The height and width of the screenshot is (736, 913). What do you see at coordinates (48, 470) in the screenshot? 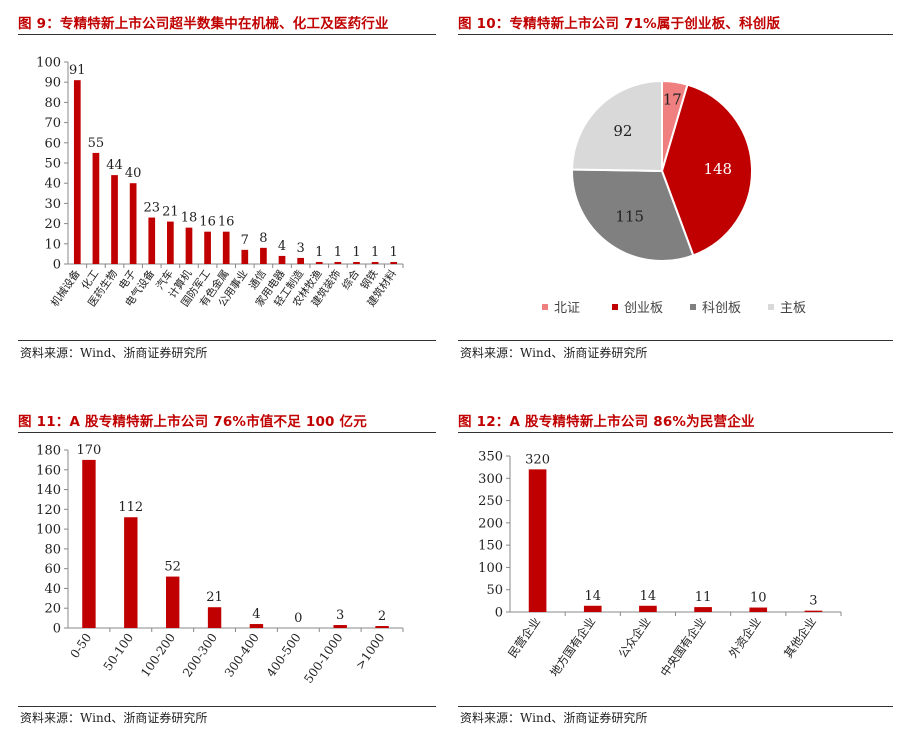
I see `y-tick-label: 160` at bounding box center [48, 470].